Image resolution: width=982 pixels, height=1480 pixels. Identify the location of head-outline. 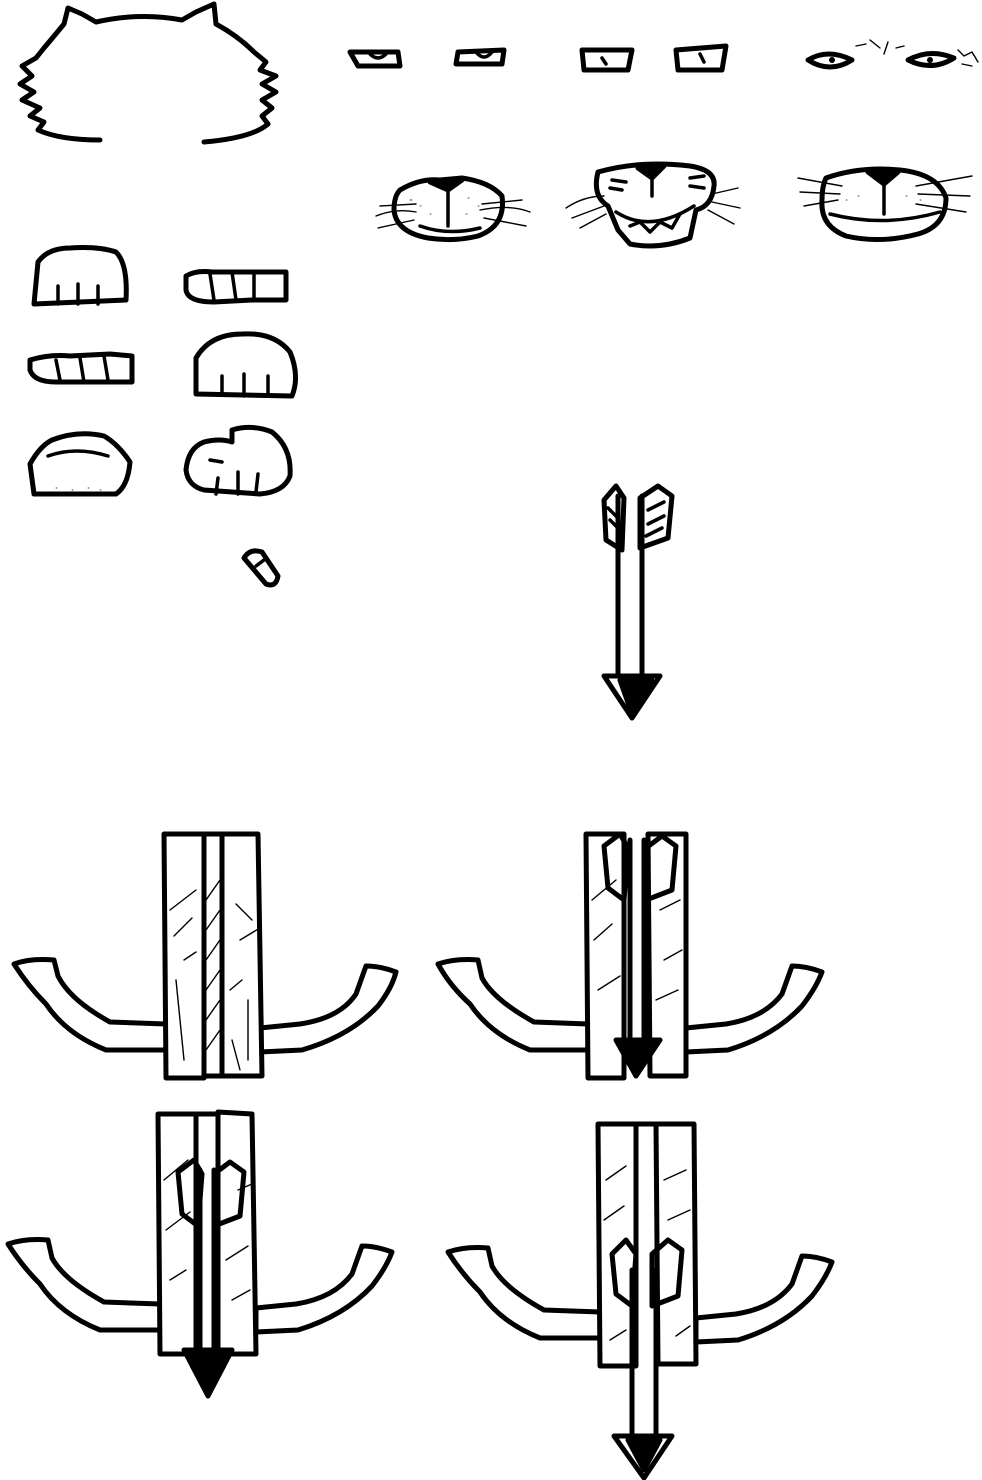
(148, 73).